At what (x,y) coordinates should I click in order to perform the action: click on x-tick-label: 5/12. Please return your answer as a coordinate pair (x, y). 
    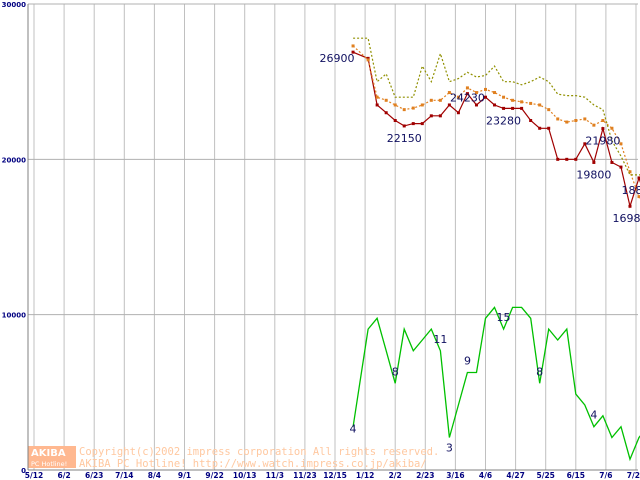
    Looking at the image, I should click on (34, 475).